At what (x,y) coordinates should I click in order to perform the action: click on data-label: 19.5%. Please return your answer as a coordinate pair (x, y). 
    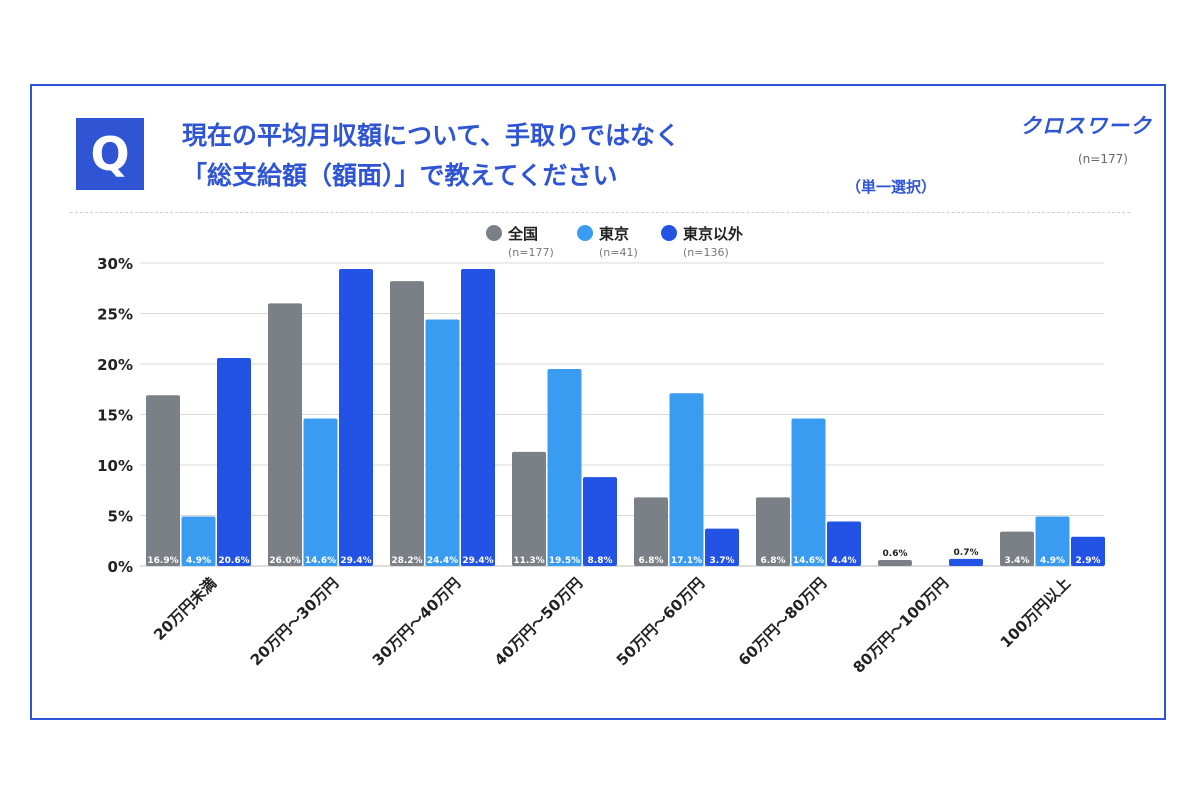
    Looking at the image, I should click on (564, 561).